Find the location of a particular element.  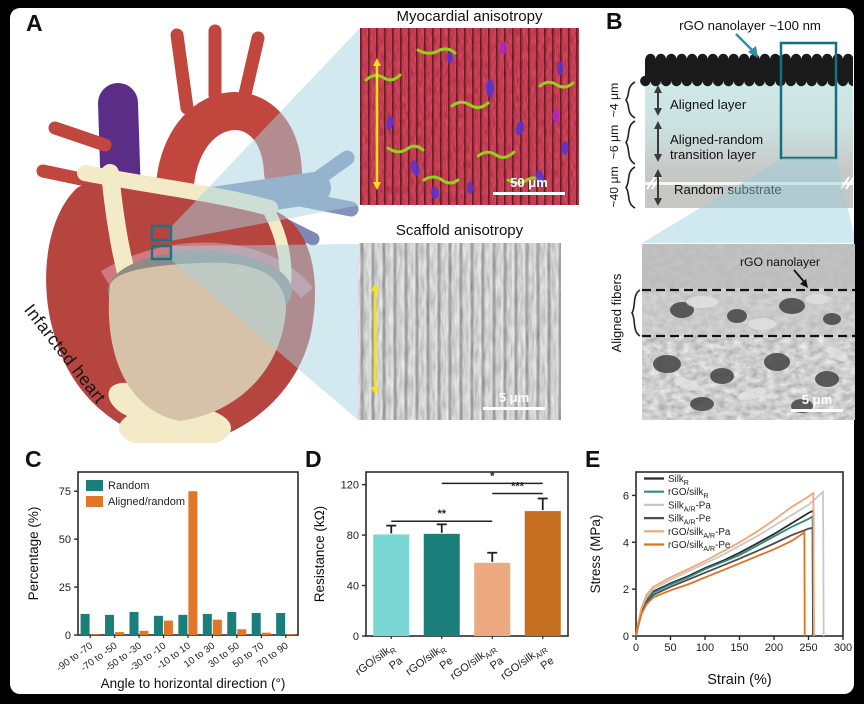

note-arrow is located at coordinates (746, 45).